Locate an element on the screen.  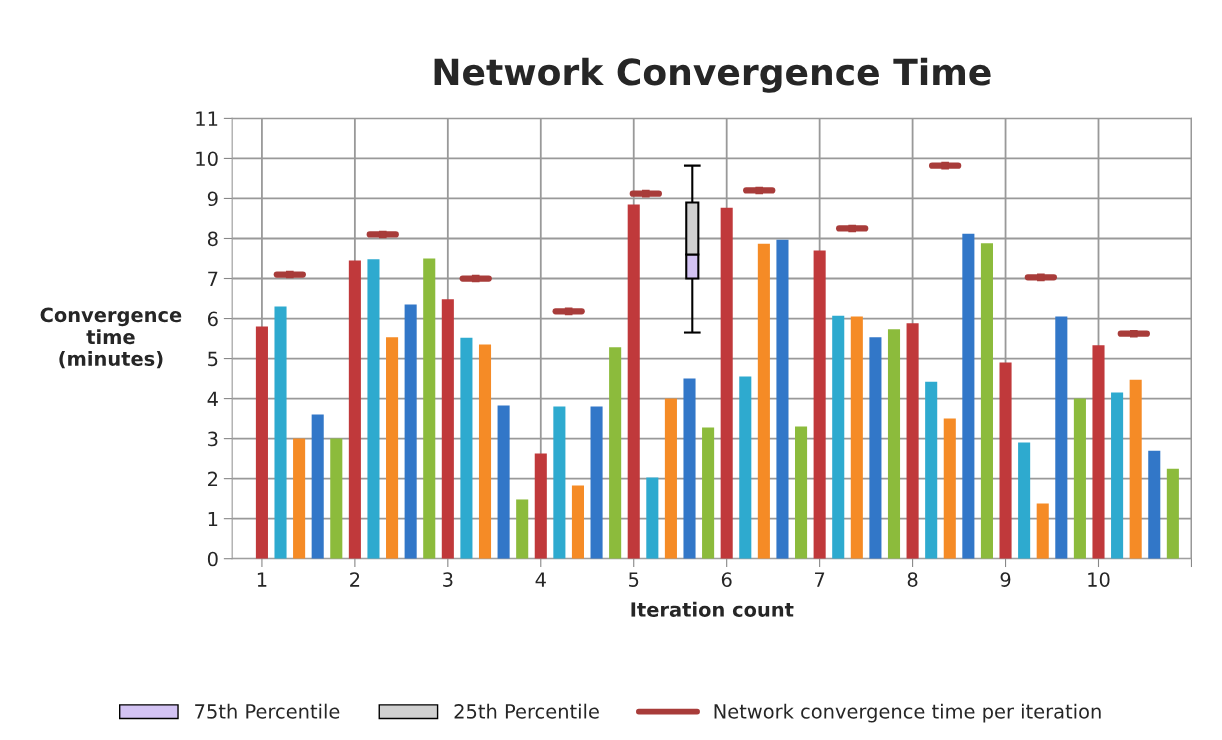
legend-label: 75th Percentile is located at coordinates (267, 711).